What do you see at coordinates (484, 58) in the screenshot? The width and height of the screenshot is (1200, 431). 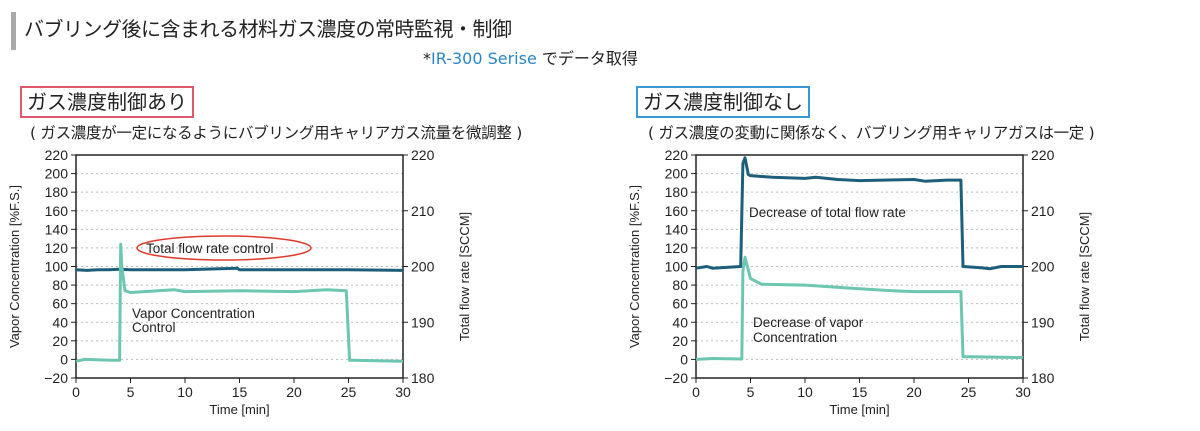 I see `product-name: IR-300 Serise` at bounding box center [484, 58].